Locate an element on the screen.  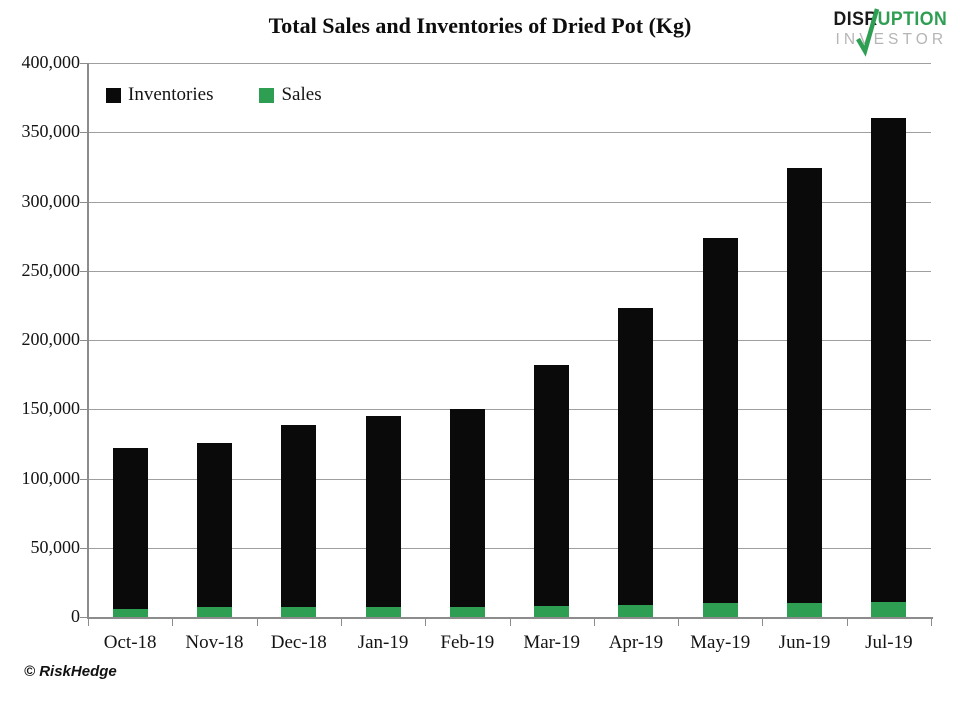
logo-line1: DISRUPTION is located at coordinates (890, 19).